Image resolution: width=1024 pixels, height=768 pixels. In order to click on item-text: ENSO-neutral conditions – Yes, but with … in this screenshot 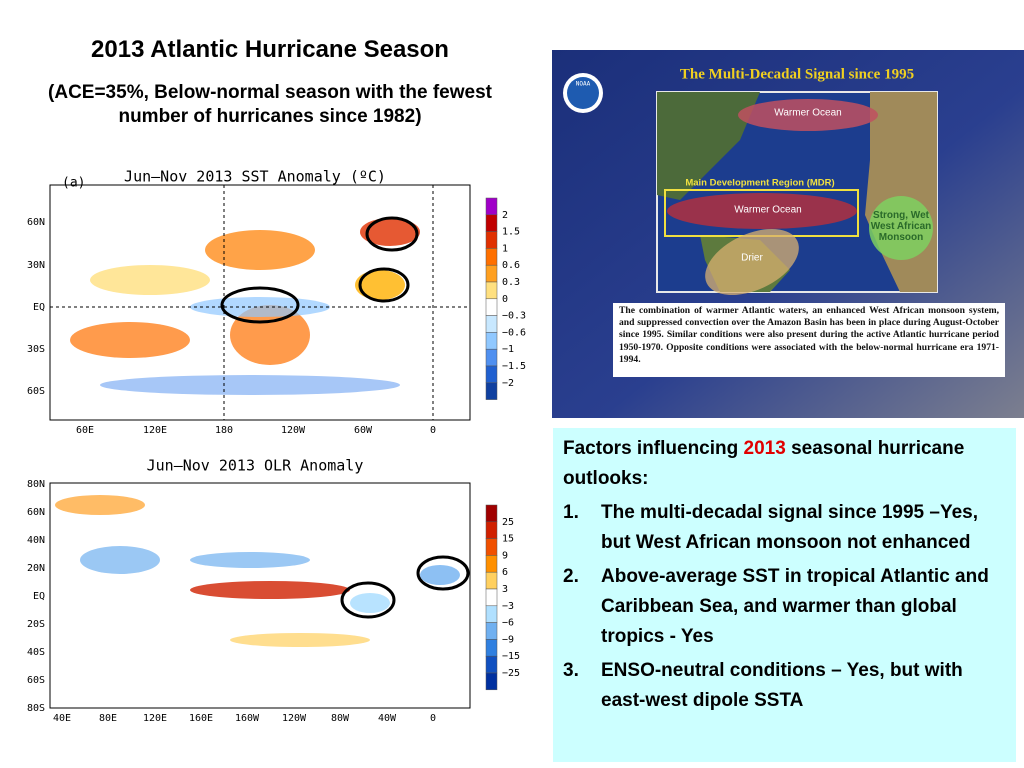, I will do `click(782, 685)`.